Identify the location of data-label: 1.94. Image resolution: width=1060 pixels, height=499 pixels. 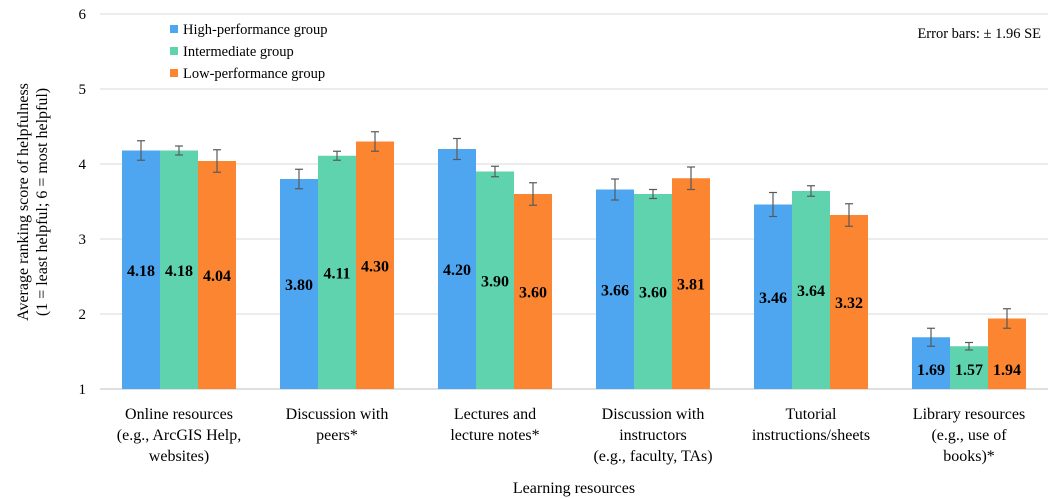
(1007, 370).